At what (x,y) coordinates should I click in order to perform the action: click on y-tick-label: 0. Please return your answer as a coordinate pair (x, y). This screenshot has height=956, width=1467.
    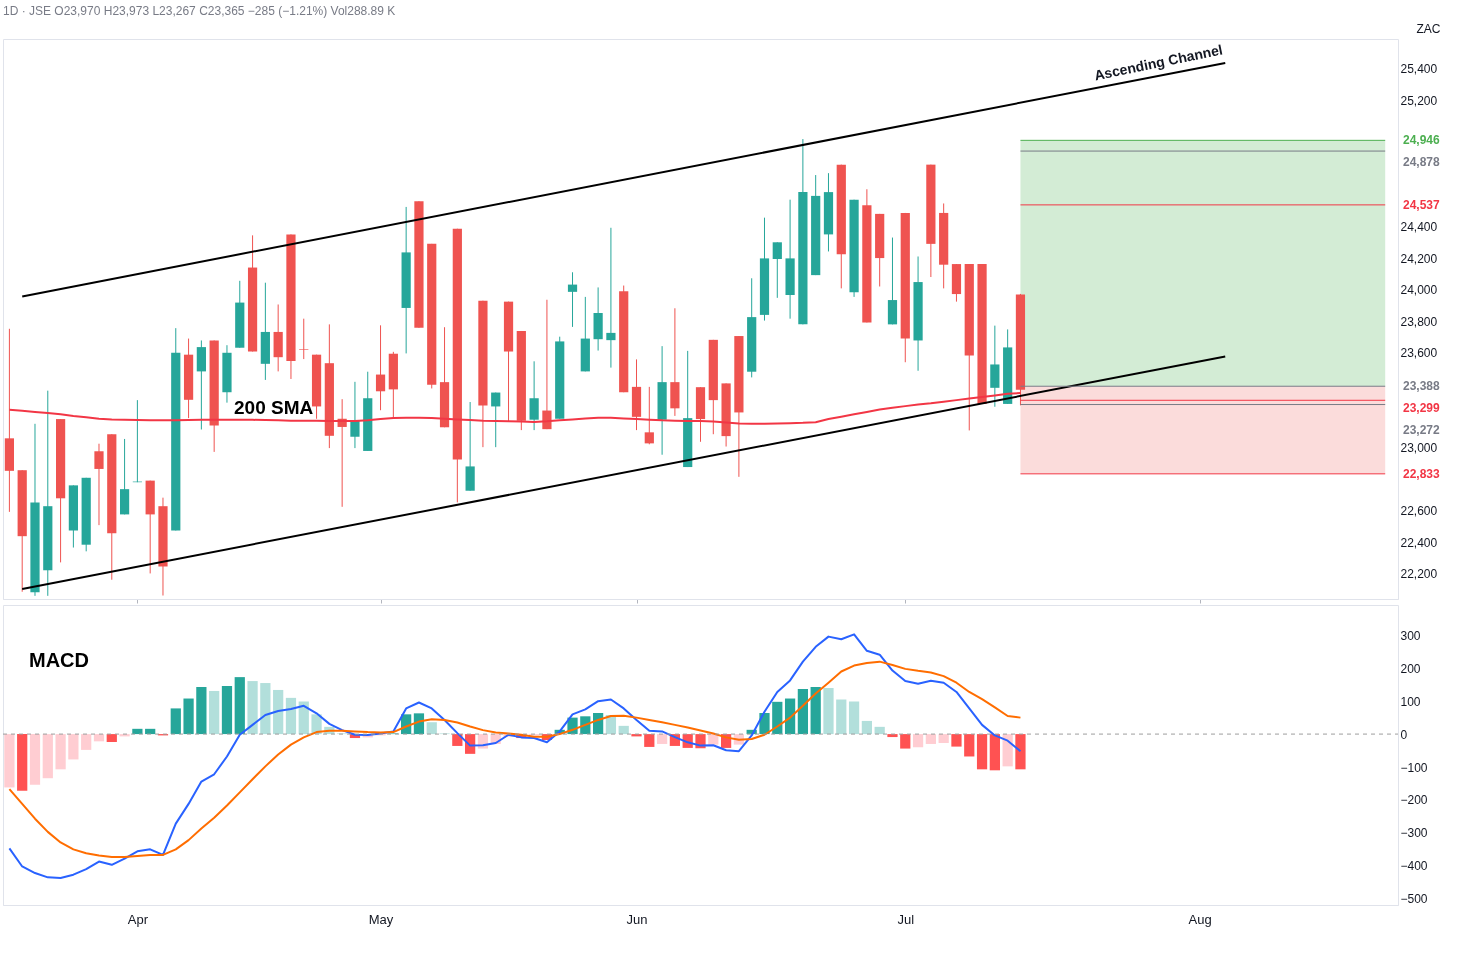
    Looking at the image, I should click on (1404, 734).